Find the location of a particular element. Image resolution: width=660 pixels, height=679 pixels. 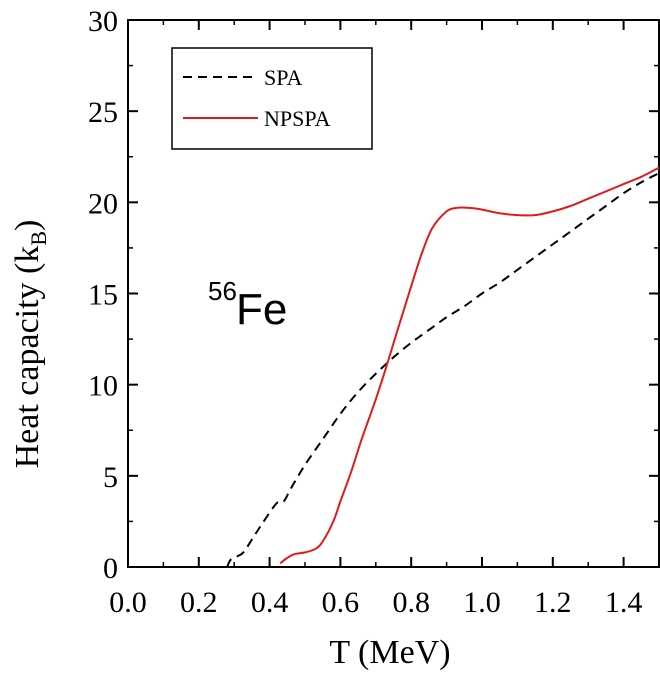

nucleus-annotation: 56 Fe is located at coordinates (247, 305).